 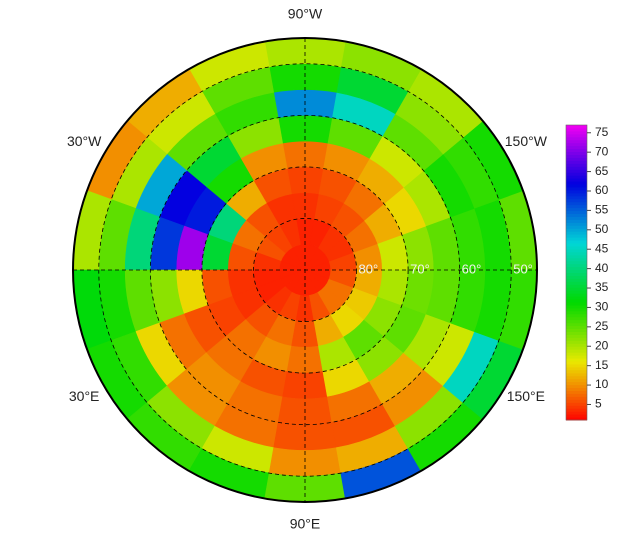 What do you see at coordinates (602, 151) in the screenshot?
I see `colorbar-label: 70` at bounding box center [602, 151].